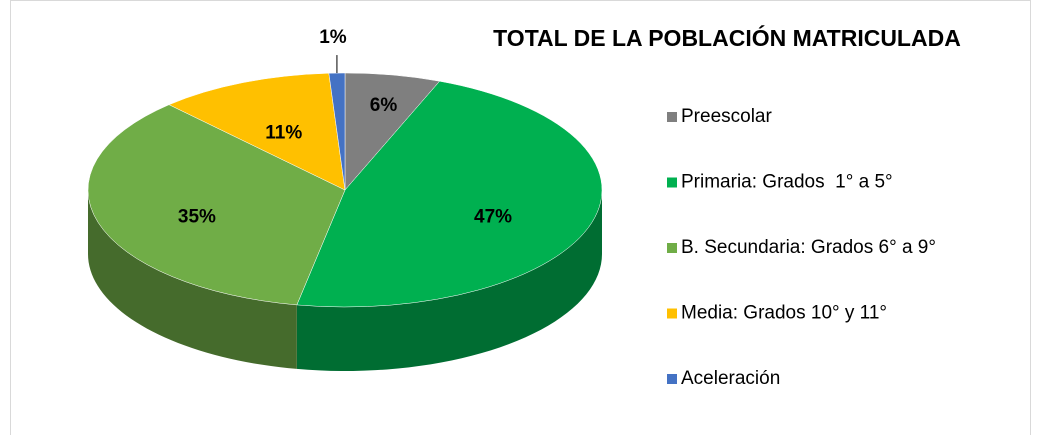  What do you see at coordinates (333, 37) in the screenshot?
I see `data-label: 1%` at bounding box center [333, 37].